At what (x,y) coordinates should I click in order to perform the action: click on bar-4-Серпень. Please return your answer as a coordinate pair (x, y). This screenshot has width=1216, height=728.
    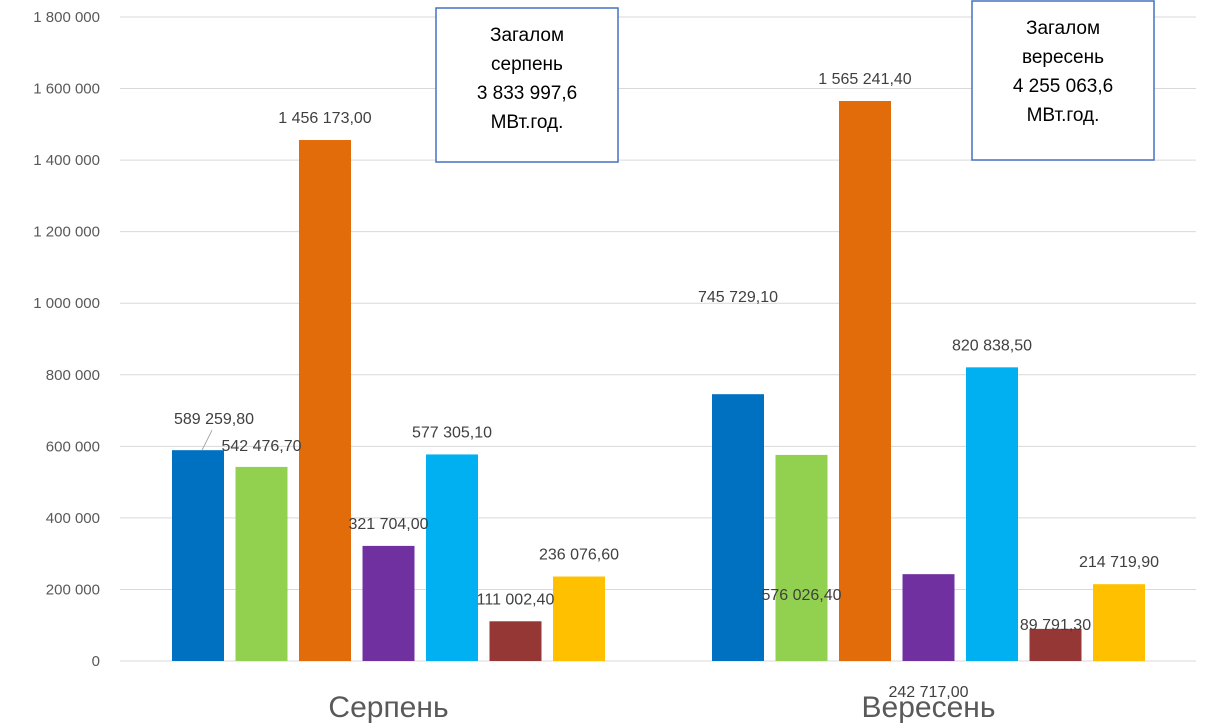
    Looking at the image, I should click on (388, 603).